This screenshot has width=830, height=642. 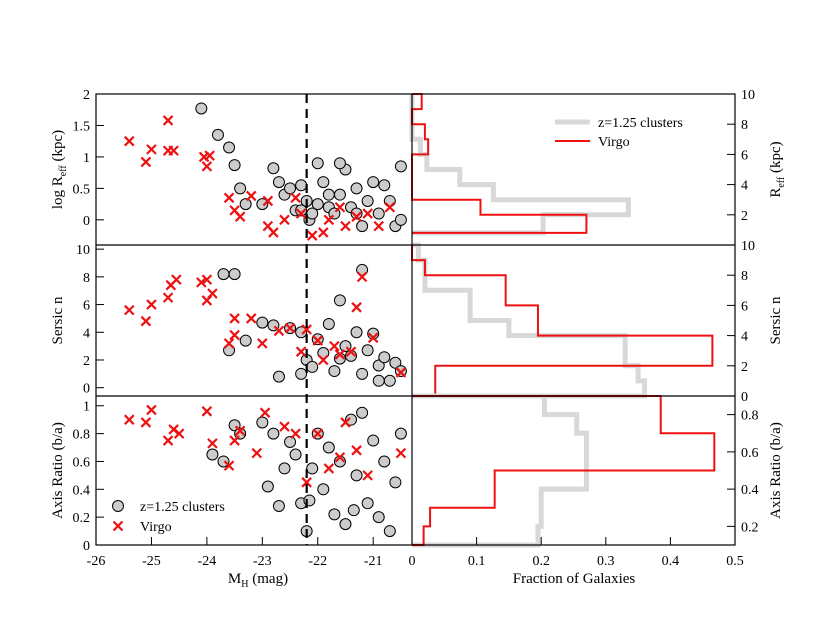 What do you see at coordinates (744, 216) in the screenshot?
I see `reff-right-ytick-label: 2` at bounding box center [744, 216].